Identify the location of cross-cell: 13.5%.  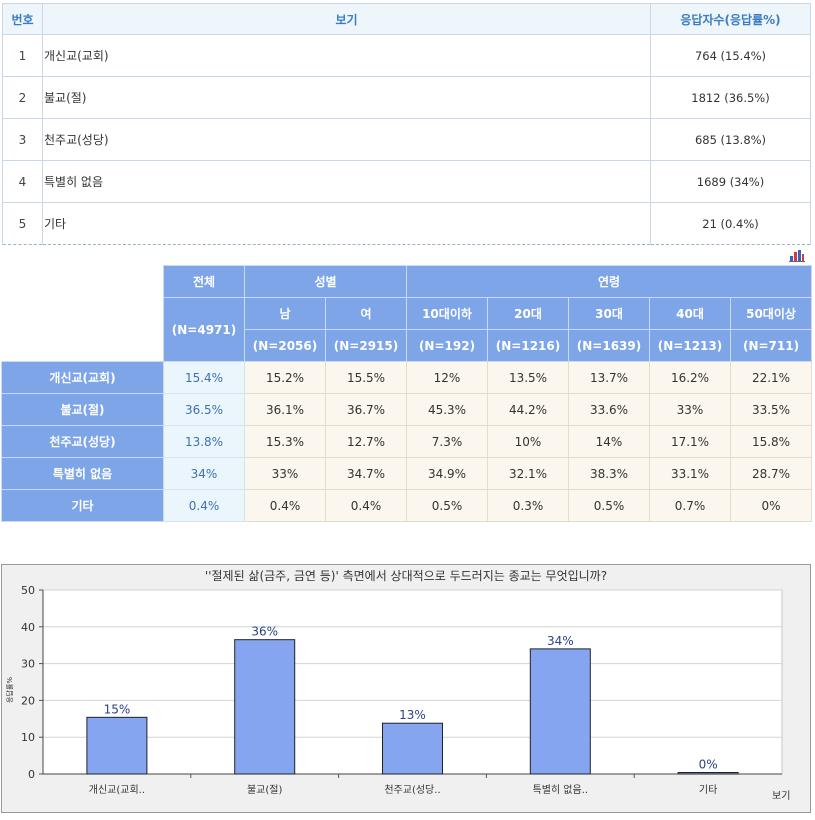
(528, 377).